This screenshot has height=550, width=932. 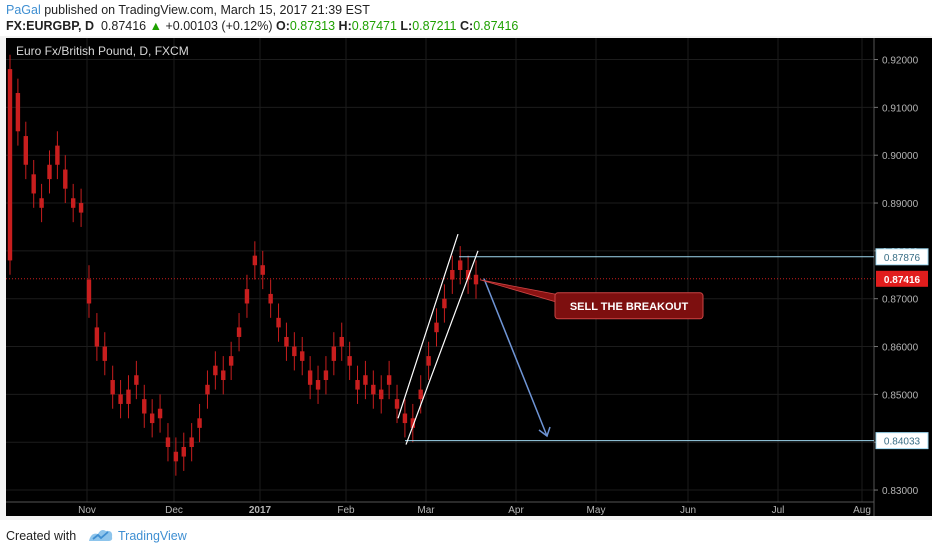 I want to click on x-tick-label: Dec, so click(x=174, y=510).